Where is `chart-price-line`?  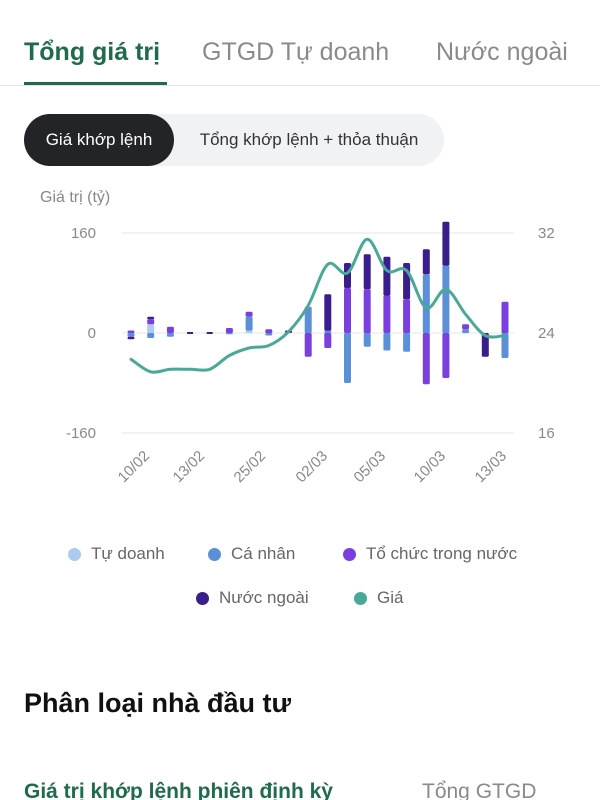
chart-price-line is located at coordinates (318, 305).